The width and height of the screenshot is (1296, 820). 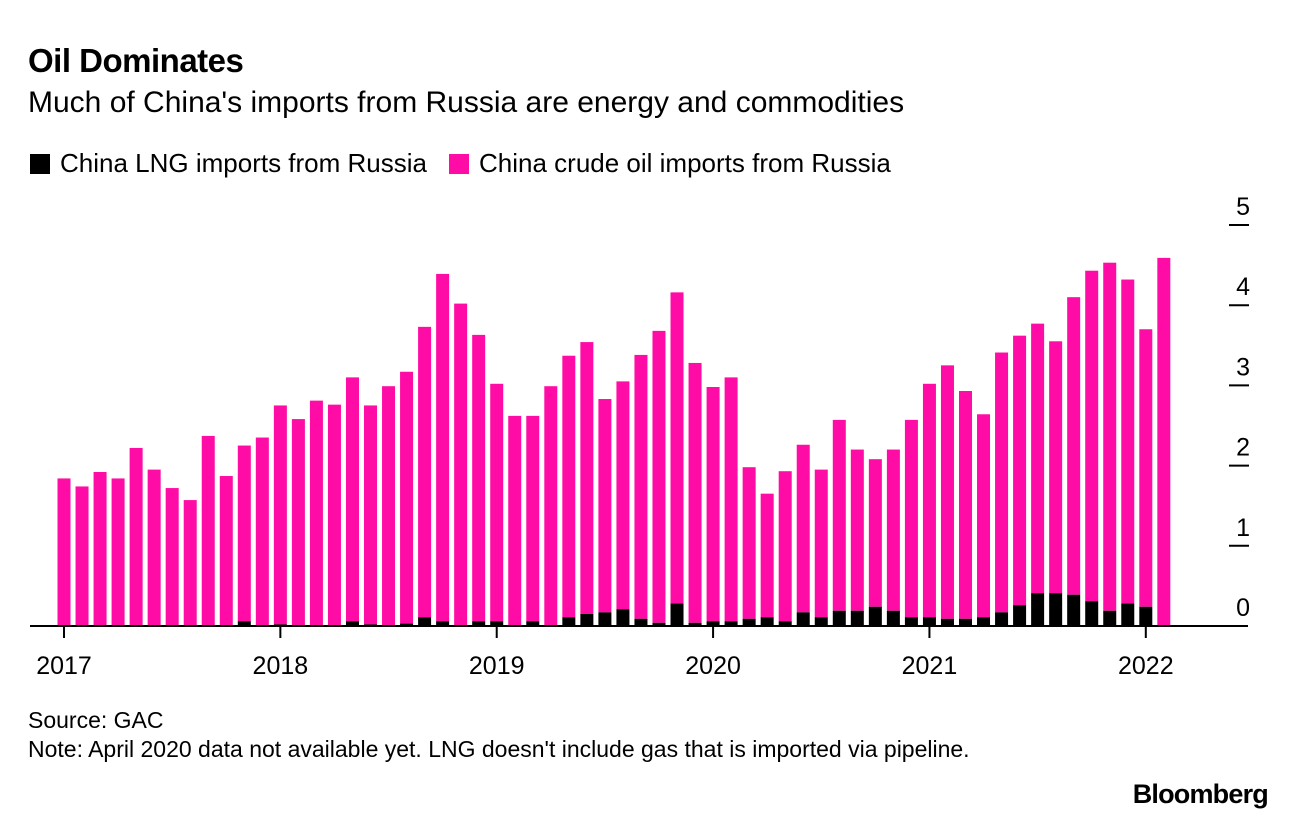 What do you see at coordinates (281, 666) in the screenshot?
I see `x-tick-label: 2018` at bounding box center [281, 666].